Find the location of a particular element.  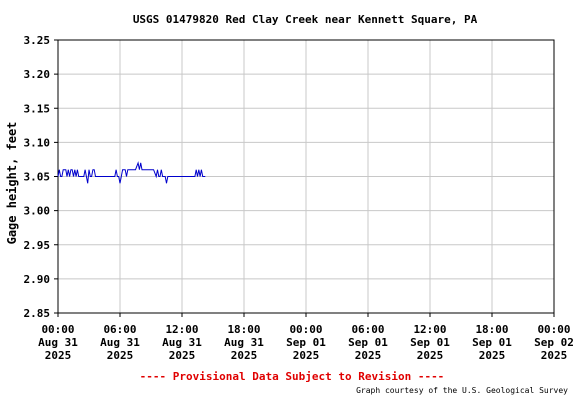

y-tick-label: 3.00 is located at coordinates (37, 211).